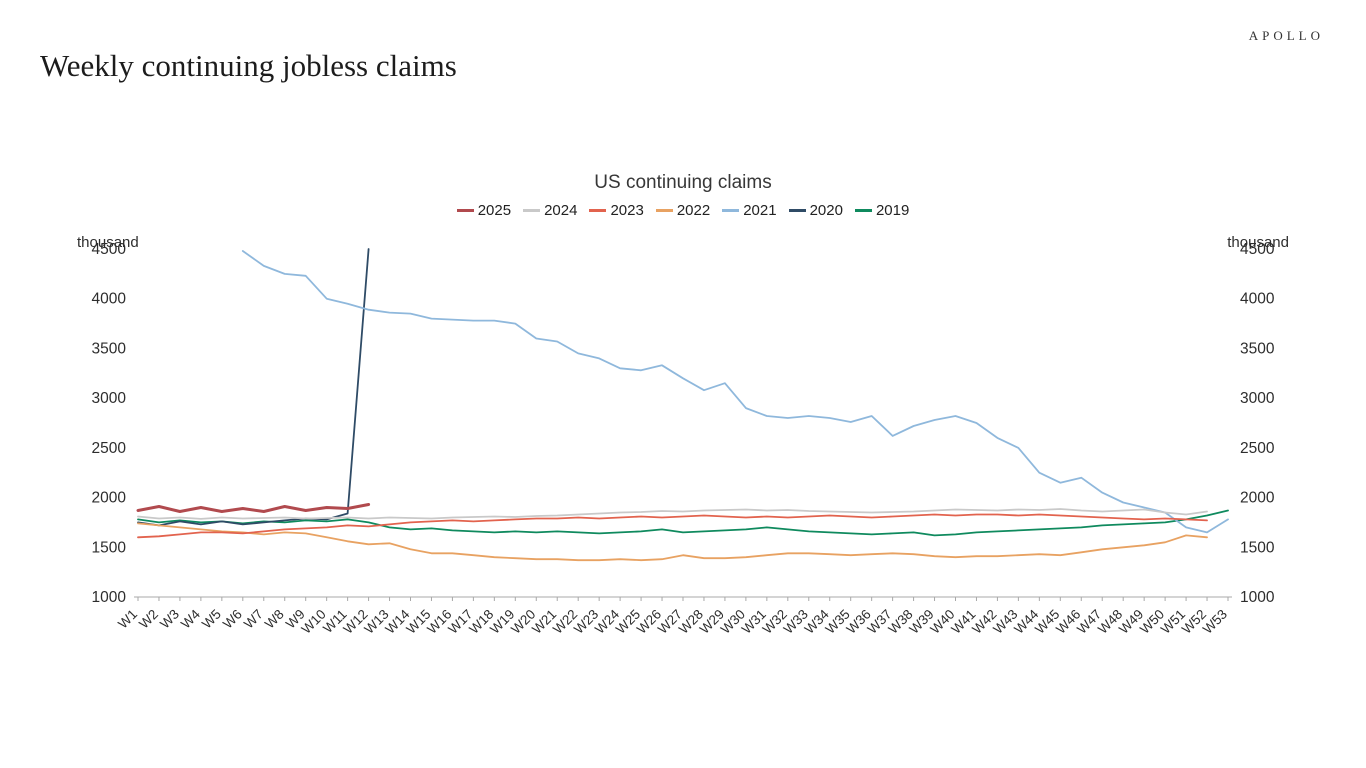  What do you see at coordinates (148, 619) in the screenshot?
I see `x-tick-label: W2` at bounding box center [148, 619].